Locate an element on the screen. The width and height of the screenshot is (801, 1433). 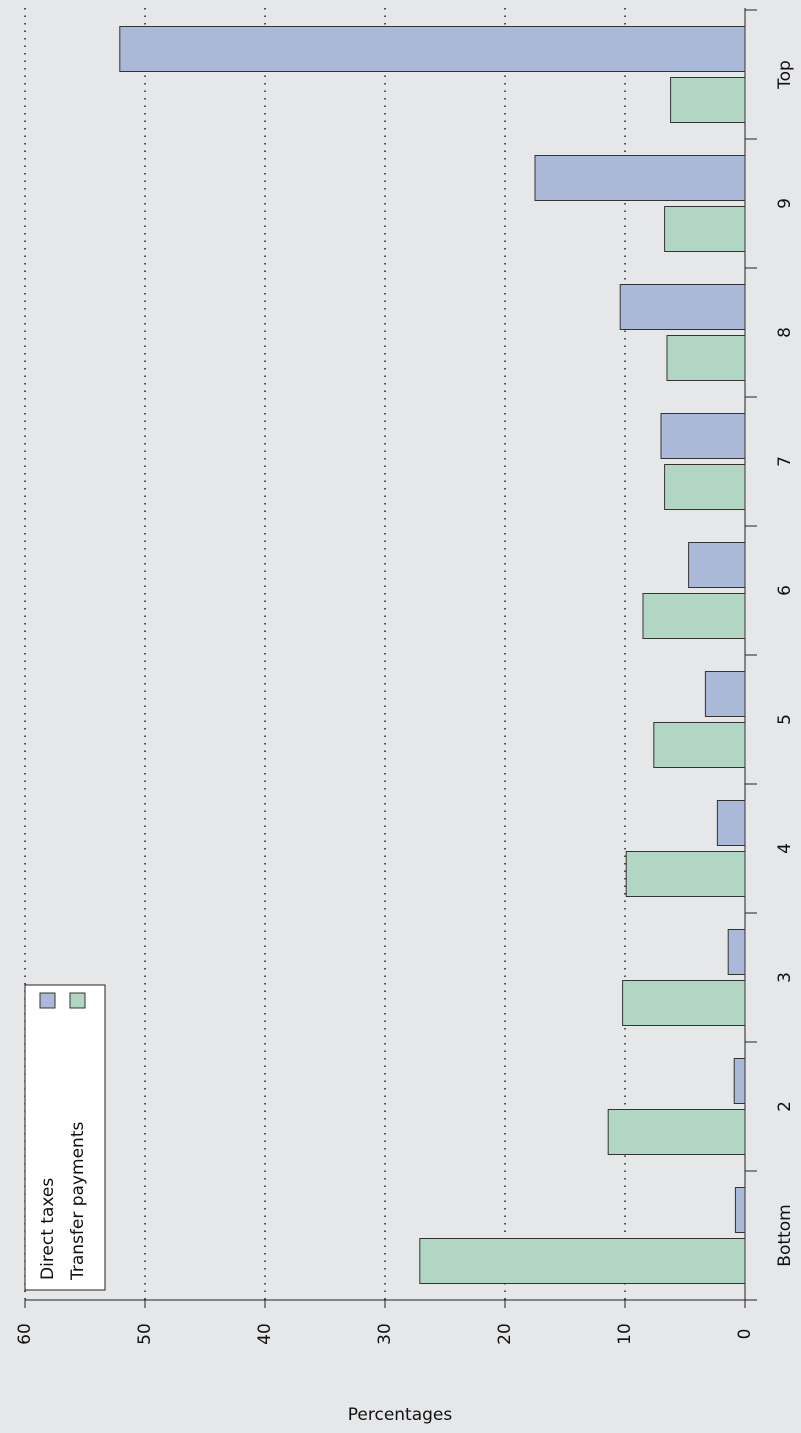
x-tick-label: 7 is located at coordinates (785, 461).